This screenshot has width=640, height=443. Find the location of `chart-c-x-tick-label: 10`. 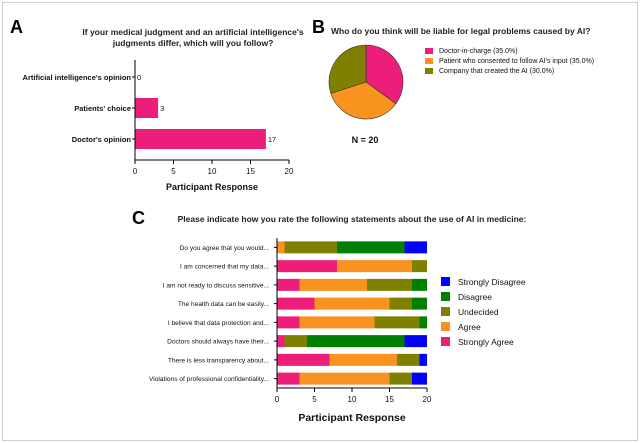

chart-c-x-tick-label: 10 is located at coordinates (352, 399).